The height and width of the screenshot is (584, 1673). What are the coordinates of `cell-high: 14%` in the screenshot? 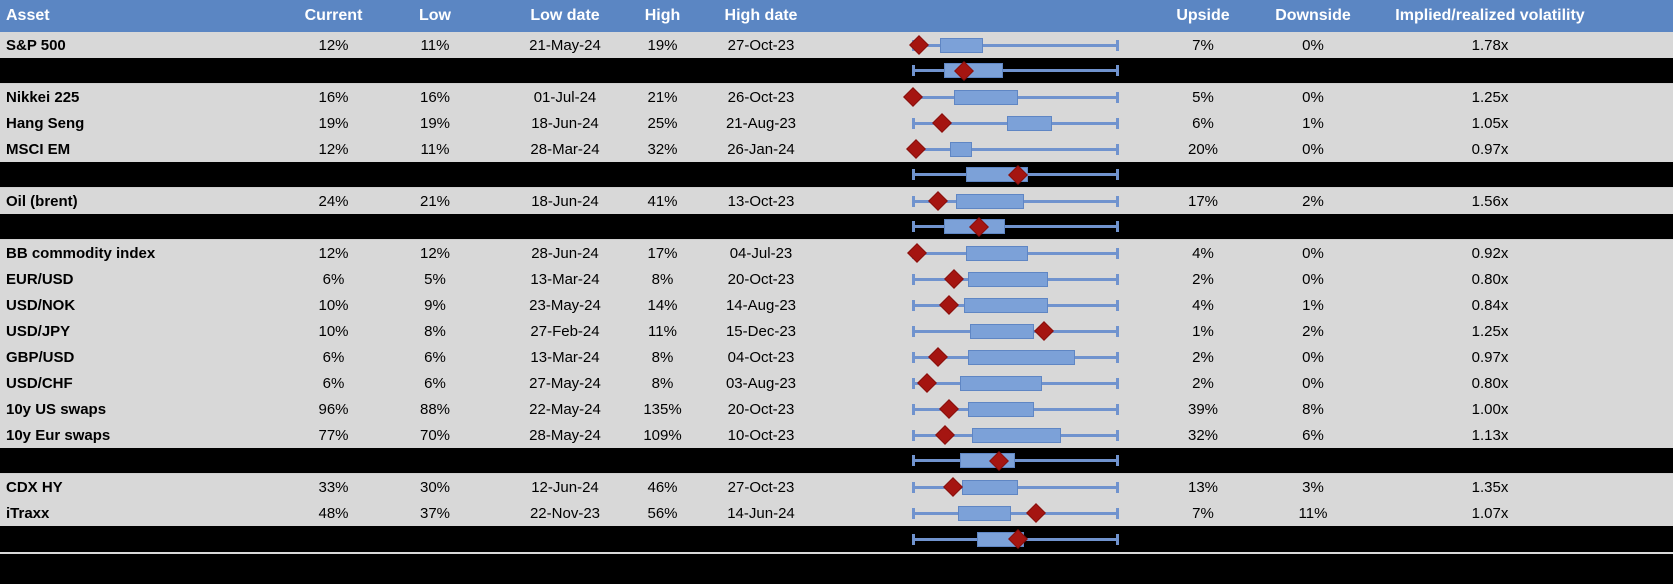 It's located at (662, 305).